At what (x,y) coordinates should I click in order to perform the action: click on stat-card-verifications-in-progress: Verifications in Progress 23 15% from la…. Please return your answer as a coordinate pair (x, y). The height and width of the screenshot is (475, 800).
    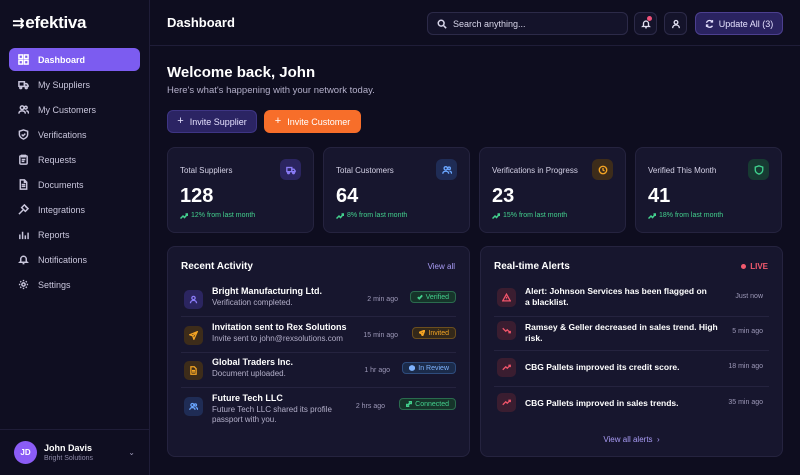
    Looking at the image, I should click on (552, 190).